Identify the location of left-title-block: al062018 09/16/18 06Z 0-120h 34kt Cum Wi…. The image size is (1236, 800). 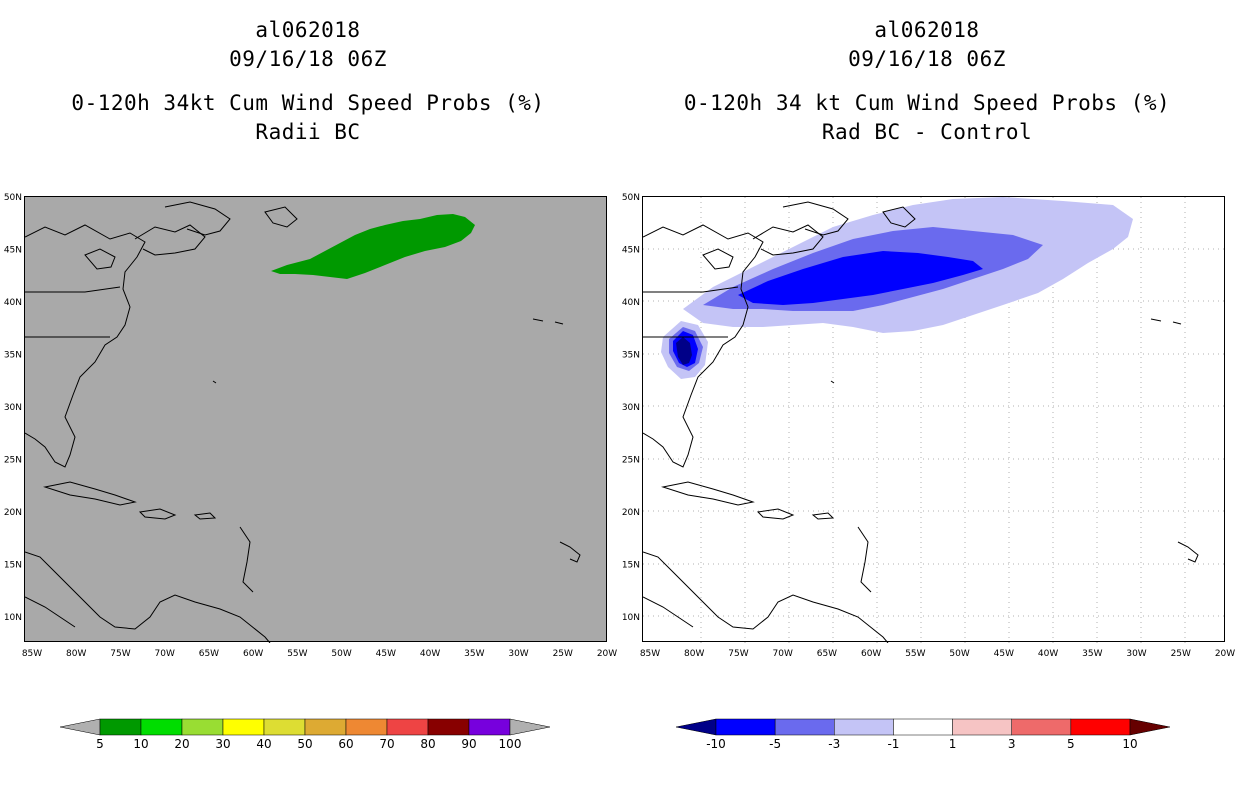
(308, 81).